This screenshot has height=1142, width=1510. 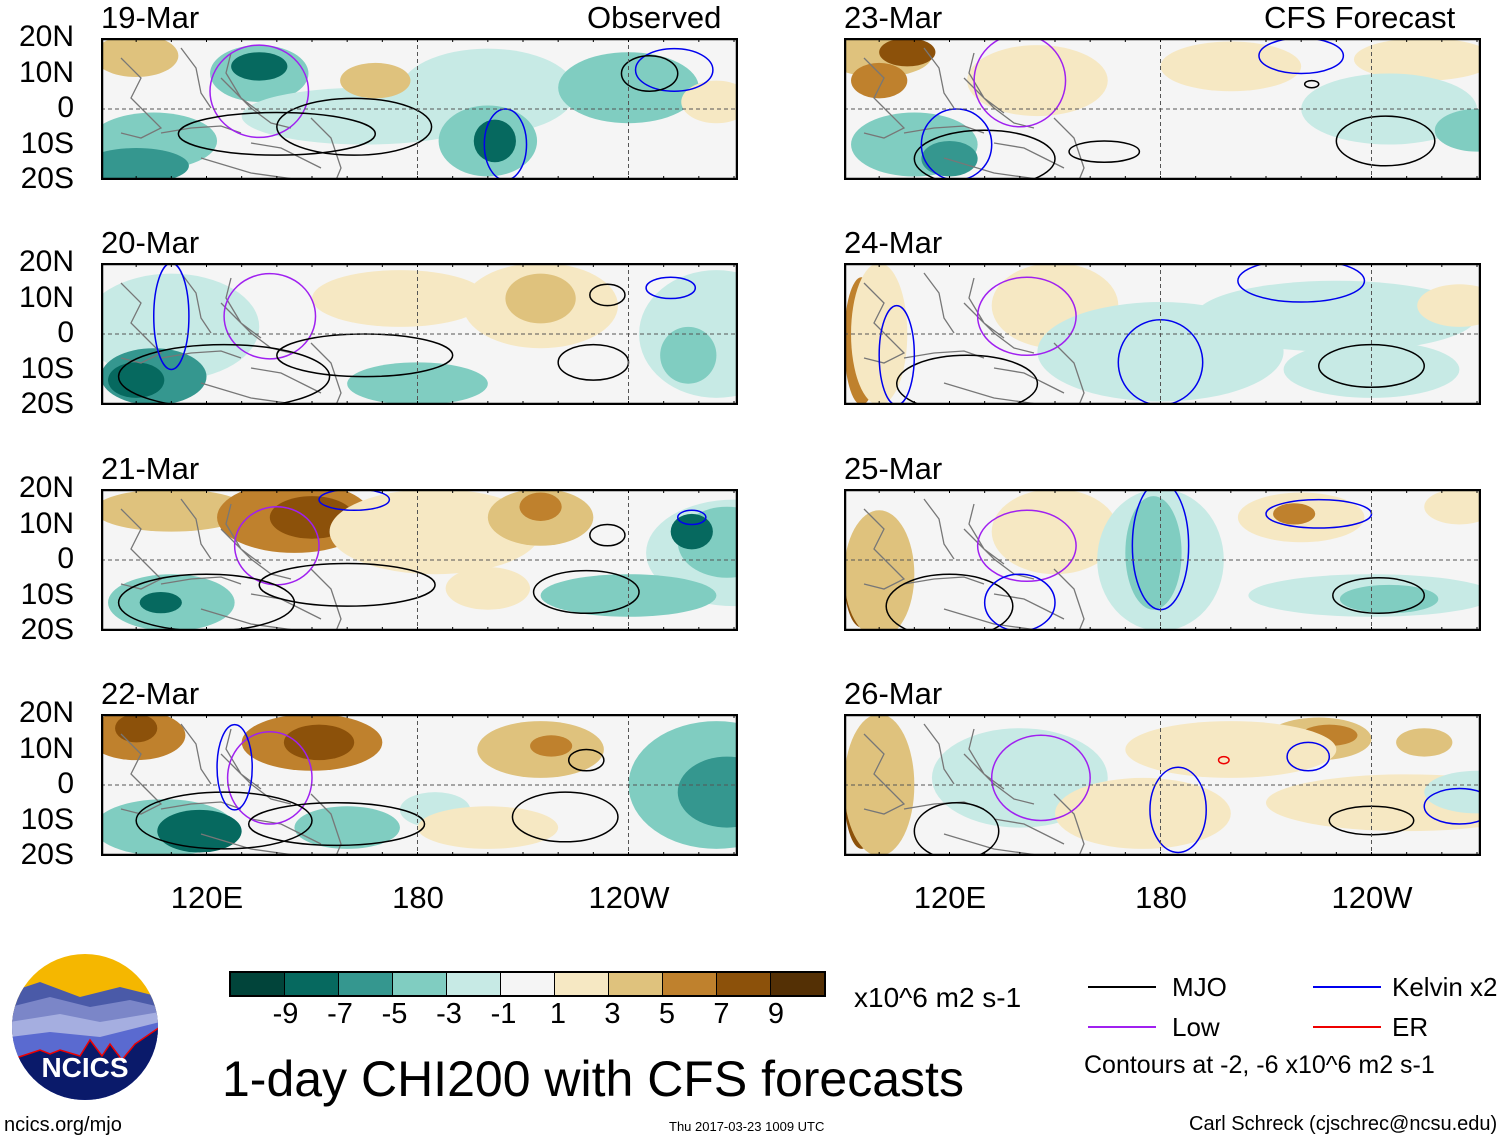 I want to click on colorbar-tick-label: -5, so click(x=394, y=1014).